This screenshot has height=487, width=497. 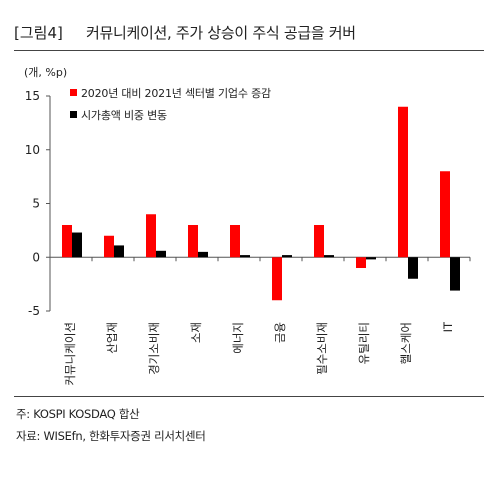 I want to click on x-tick-label: 소재, so click(x=196, y=332).